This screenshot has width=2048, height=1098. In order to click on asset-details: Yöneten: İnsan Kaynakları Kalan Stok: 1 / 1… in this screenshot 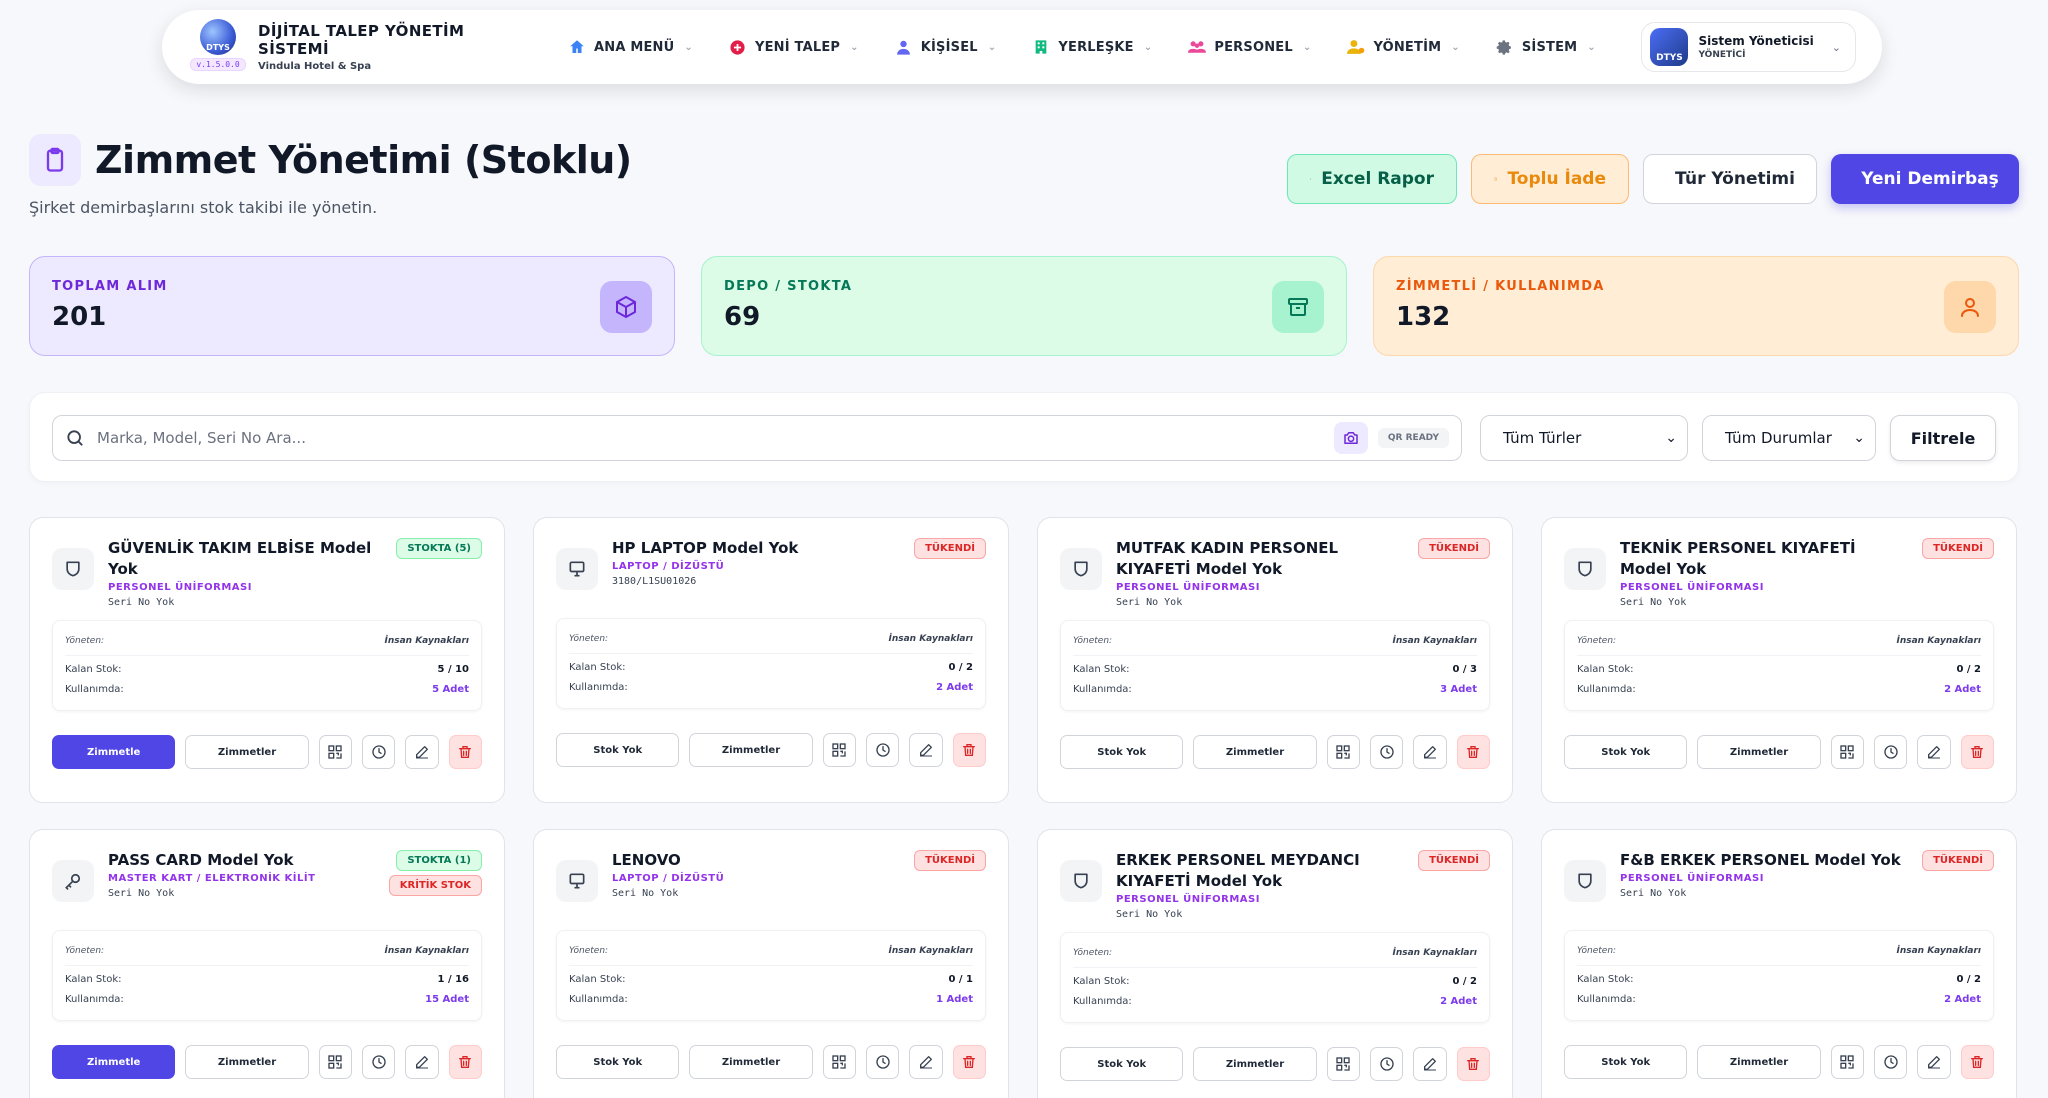, I will do `click(267, 975)`.